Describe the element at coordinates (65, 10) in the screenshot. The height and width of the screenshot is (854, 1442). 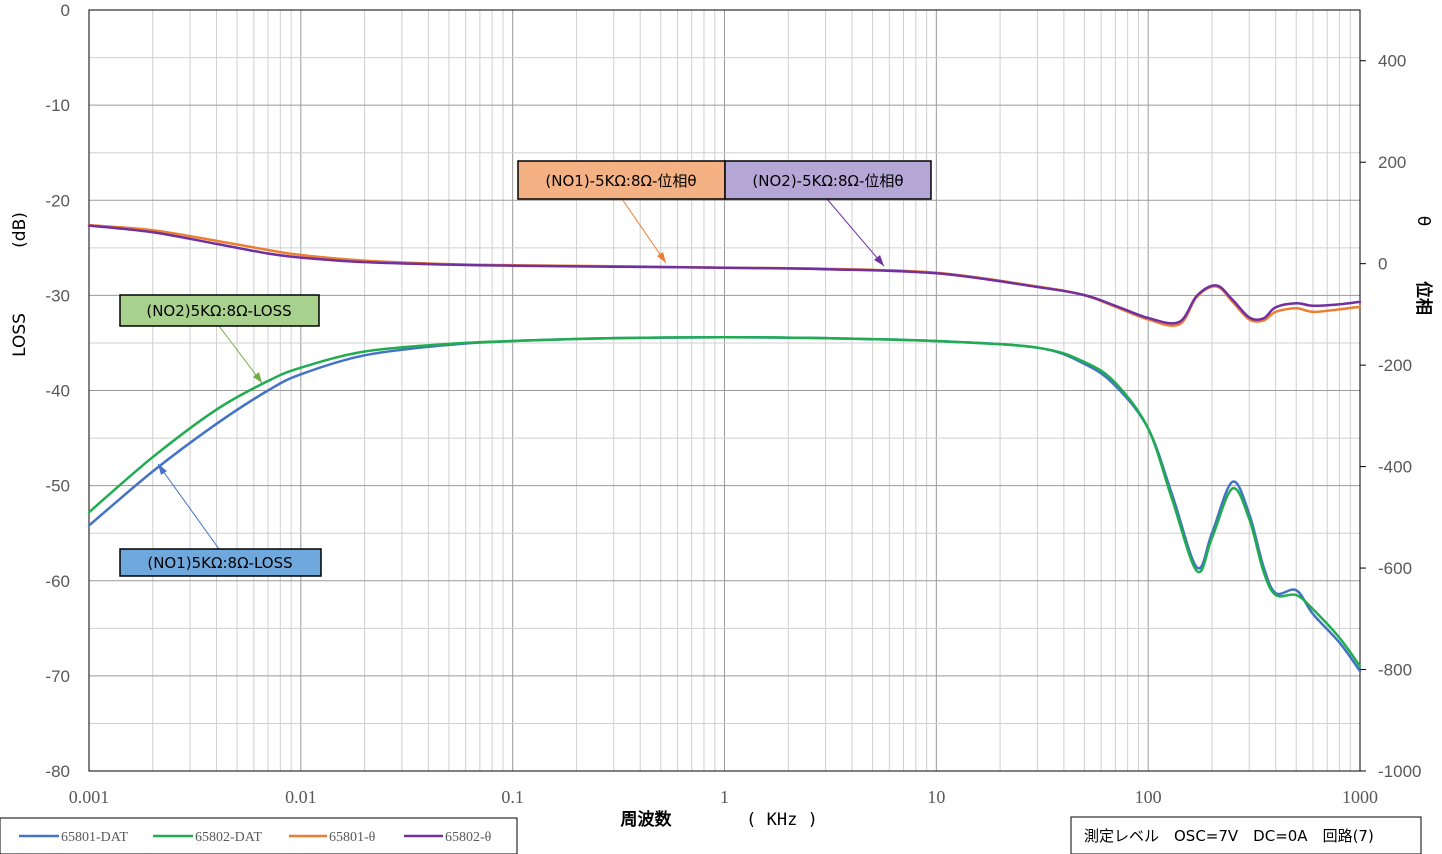
I see `y-left-tick-label: 0` at that location.